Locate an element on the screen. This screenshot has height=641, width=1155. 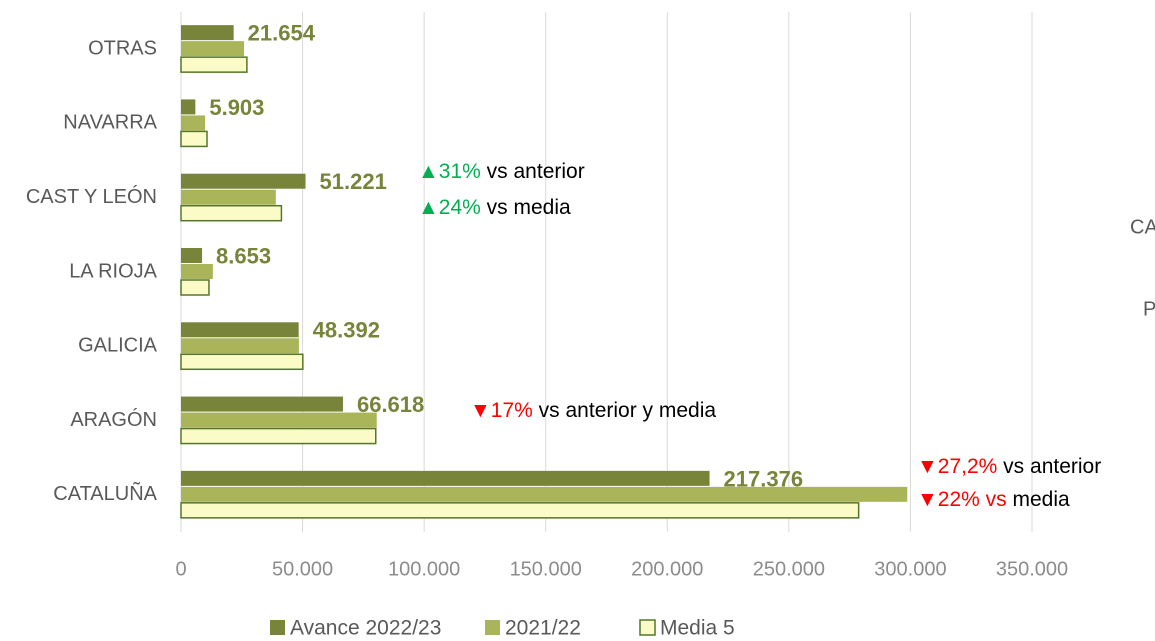
legend-label: Media 5 is located at coordinates (697, 628).